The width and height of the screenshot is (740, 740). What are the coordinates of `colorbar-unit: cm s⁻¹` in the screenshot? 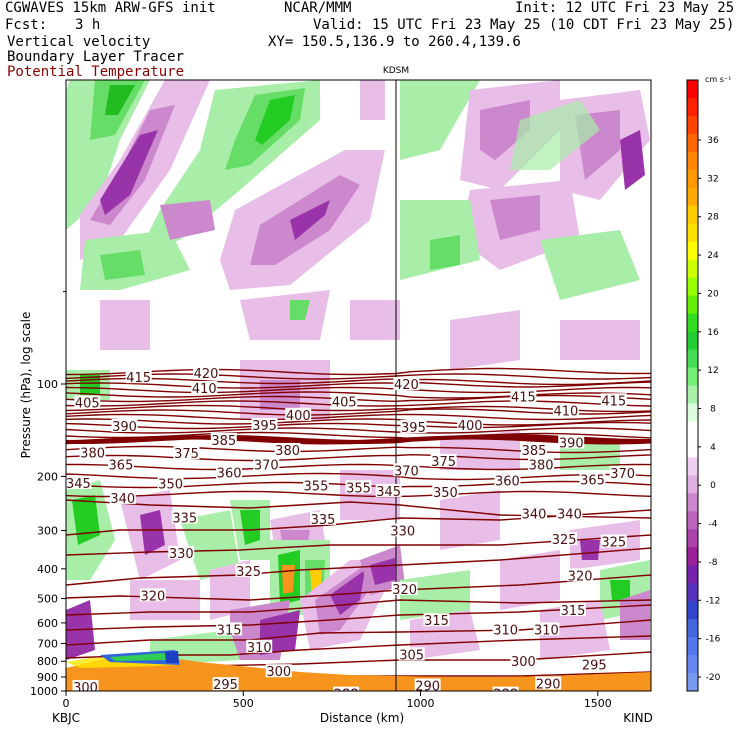 It's located at (718, 79).